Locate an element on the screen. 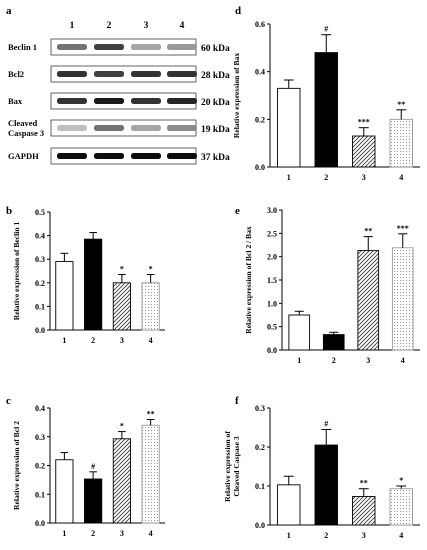 This screenshot has height=550, width=427. y-axis-label: Relative expression of Bcl 2 / Bax is located at coordinates (248, 280).